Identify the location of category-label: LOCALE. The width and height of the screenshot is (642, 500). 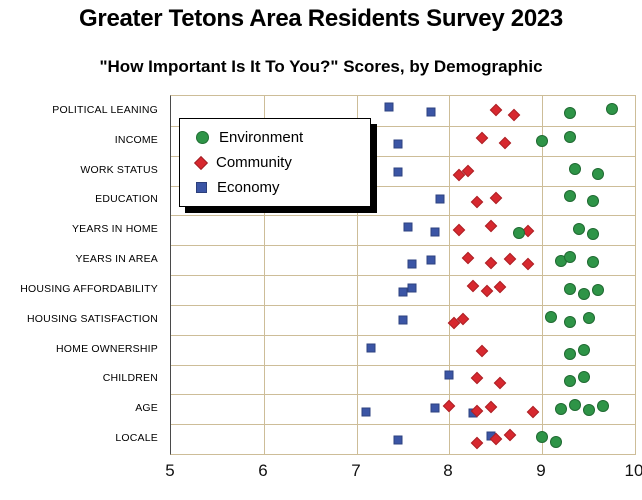
(136, 438).